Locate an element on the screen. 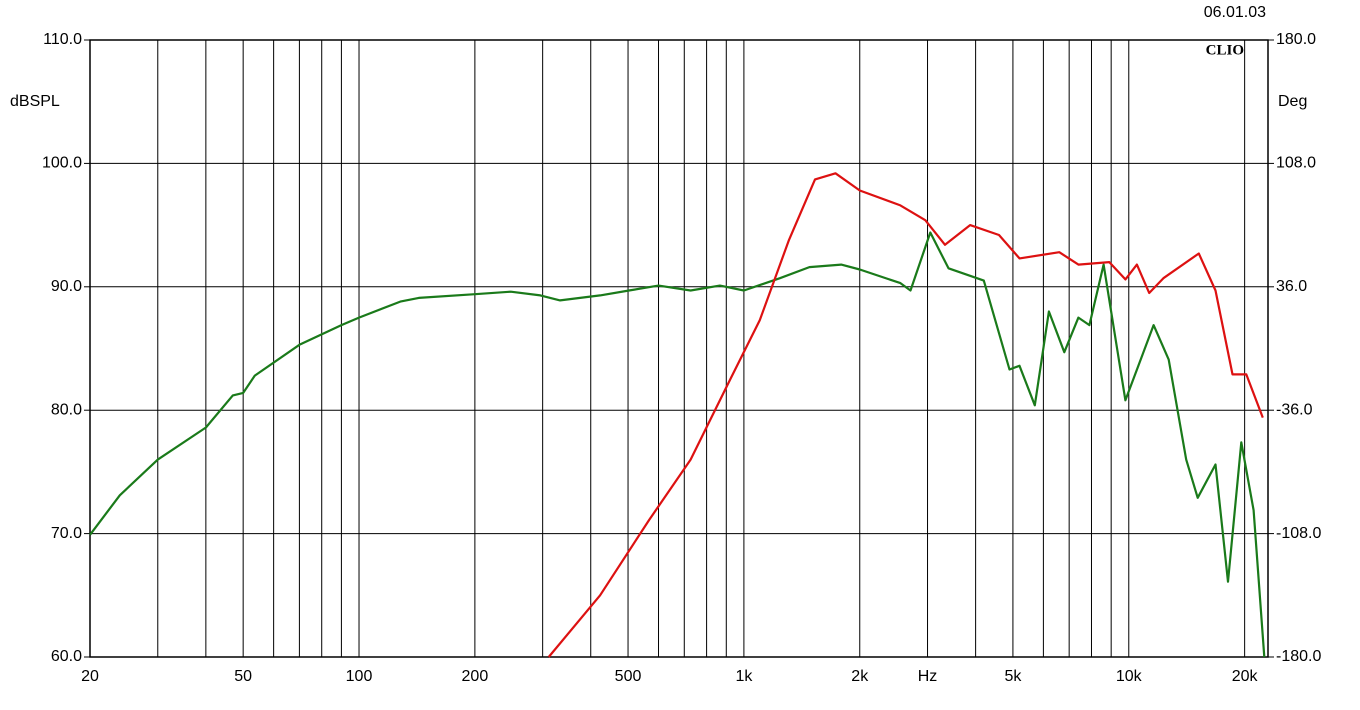 This screenshot has height=710, width=1360. y2-tick-label: -180.0 is located at coordinates (1298, 656).